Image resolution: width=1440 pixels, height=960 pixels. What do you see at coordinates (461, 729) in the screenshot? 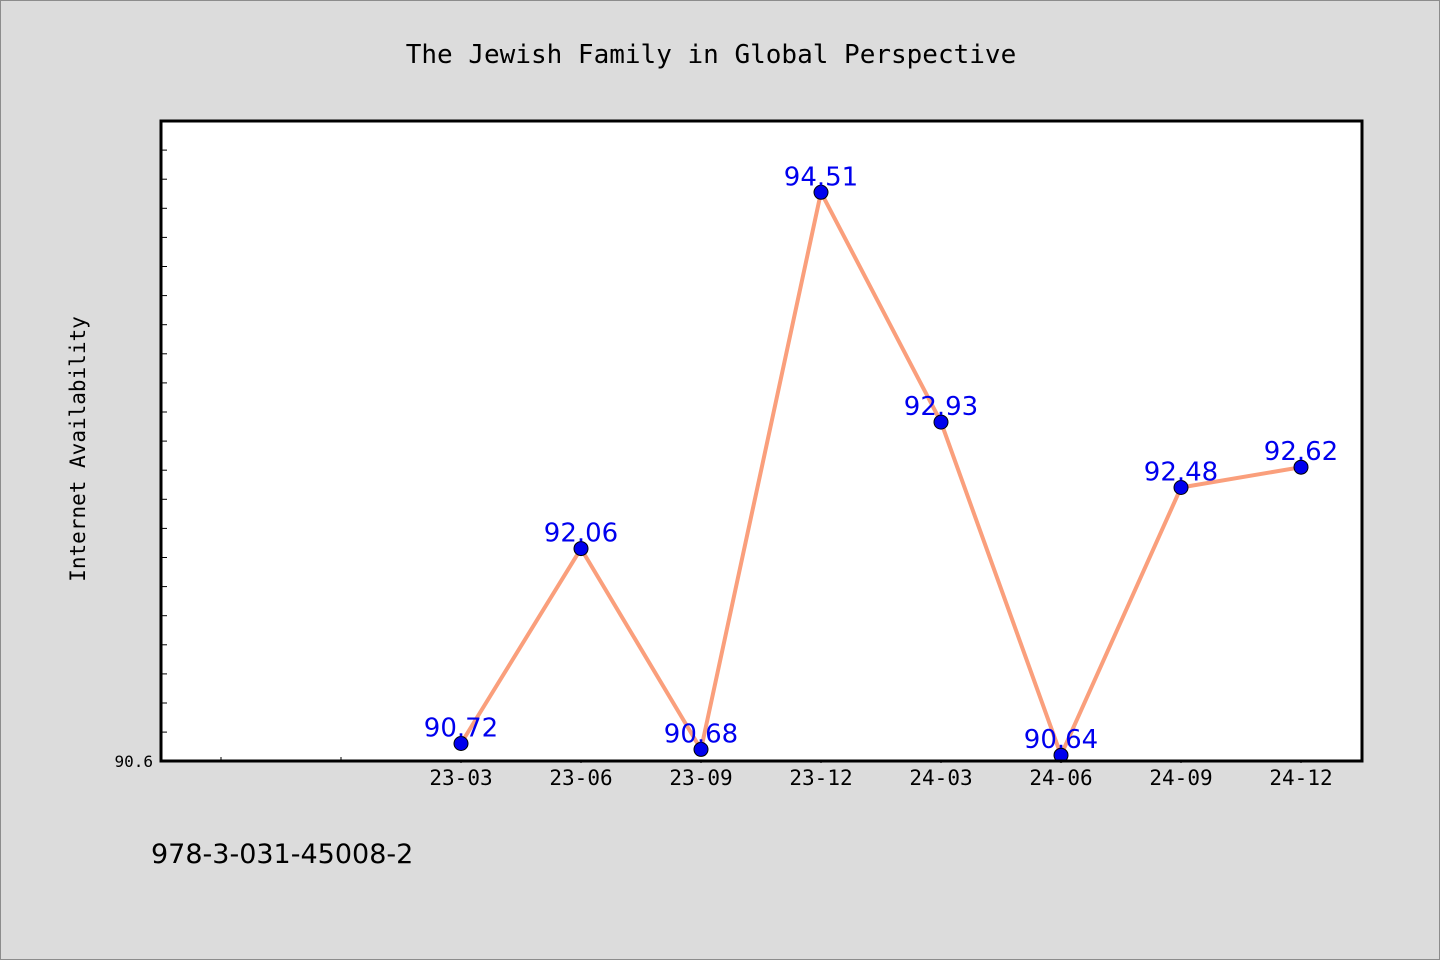
I see `data-label: 90.72` at bounding box center [461, 729].